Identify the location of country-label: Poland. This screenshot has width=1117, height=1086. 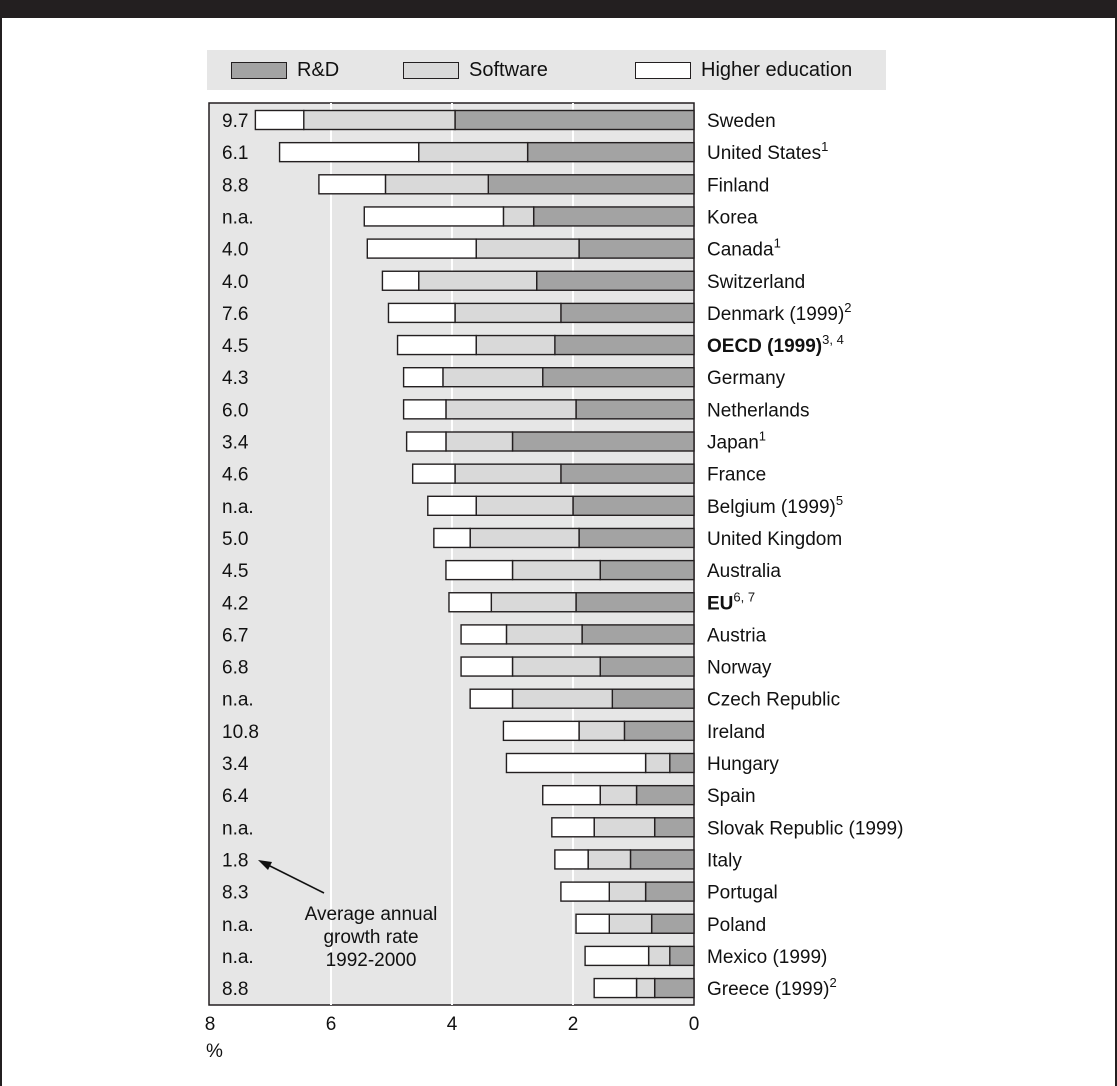
(736, 925).